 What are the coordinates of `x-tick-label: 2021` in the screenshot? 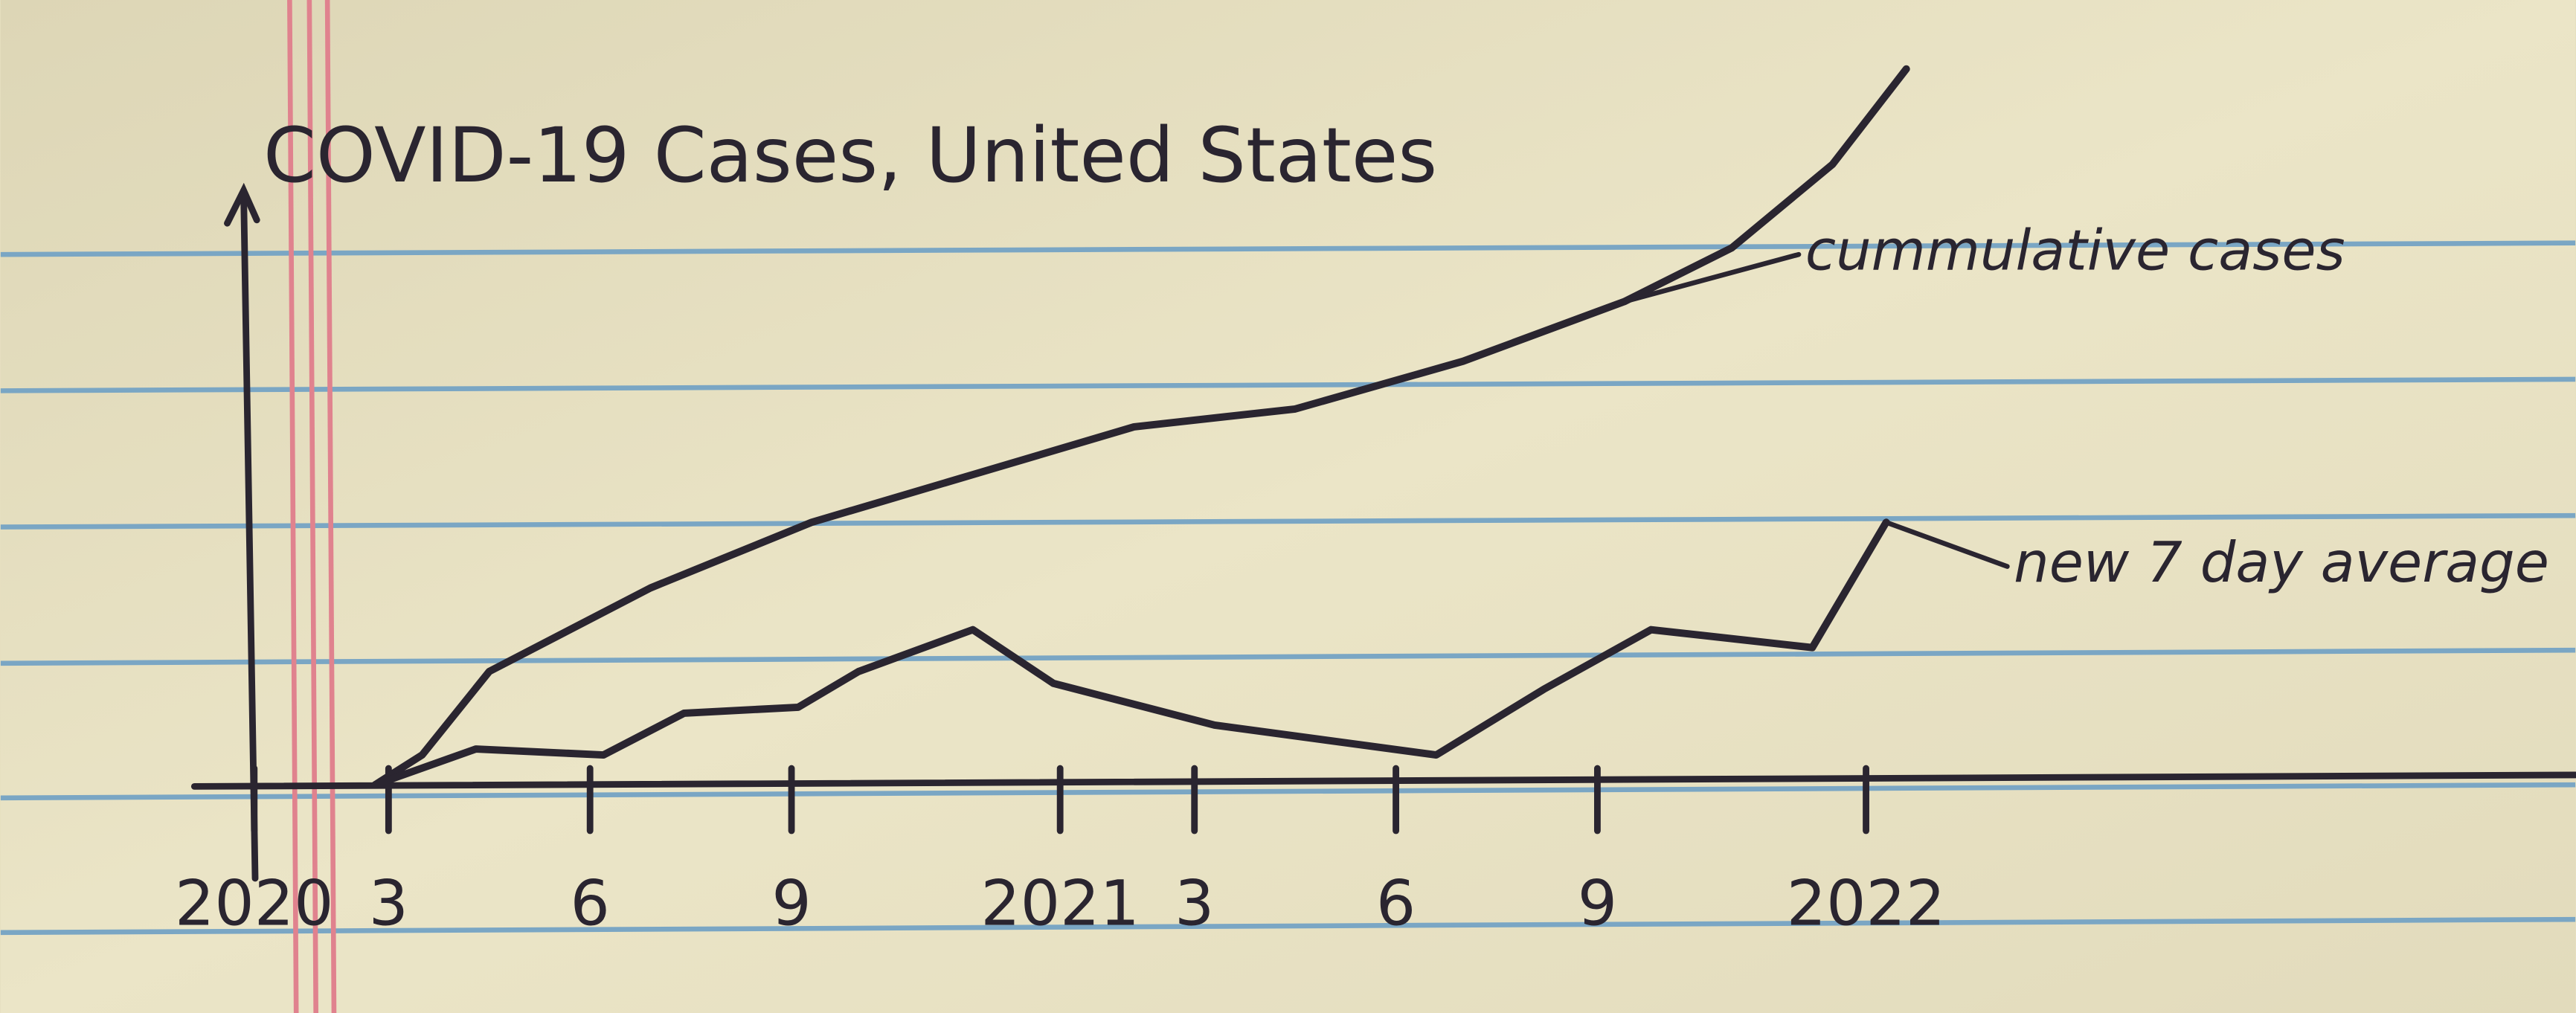 It's located at (1059, 903).